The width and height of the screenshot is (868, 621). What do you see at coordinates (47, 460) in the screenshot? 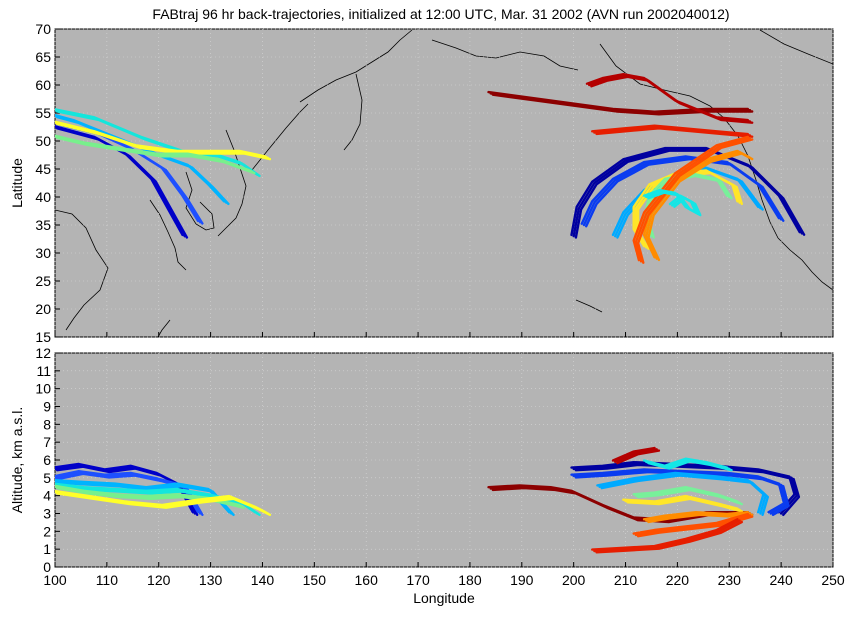
I see `y-tick-label: 6` at bounding box center [47, 460].